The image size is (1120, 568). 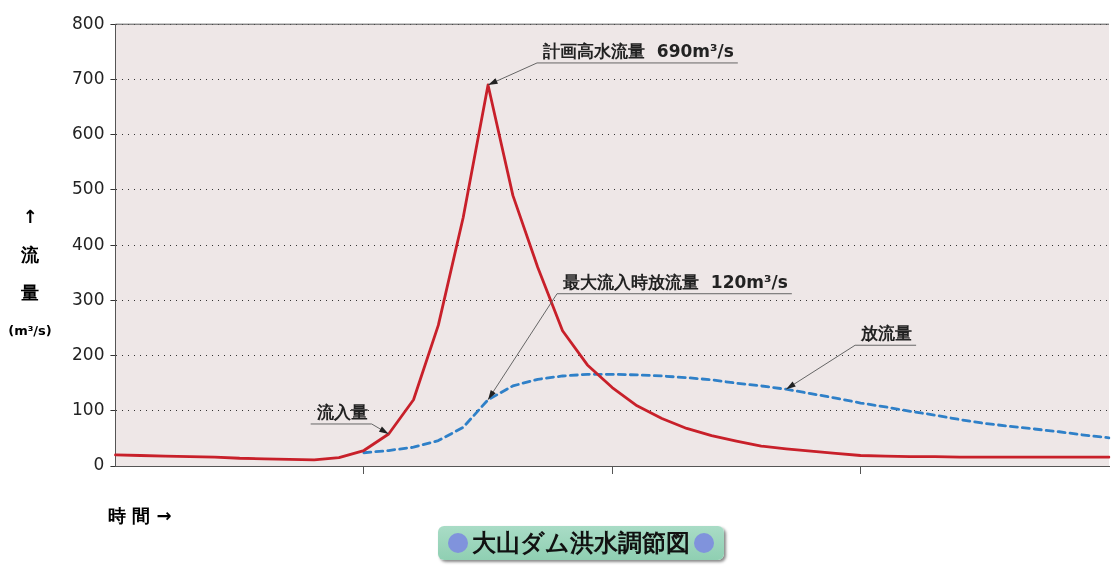 I want to click on y-tick-label: 800, so click(x=88, y=22).